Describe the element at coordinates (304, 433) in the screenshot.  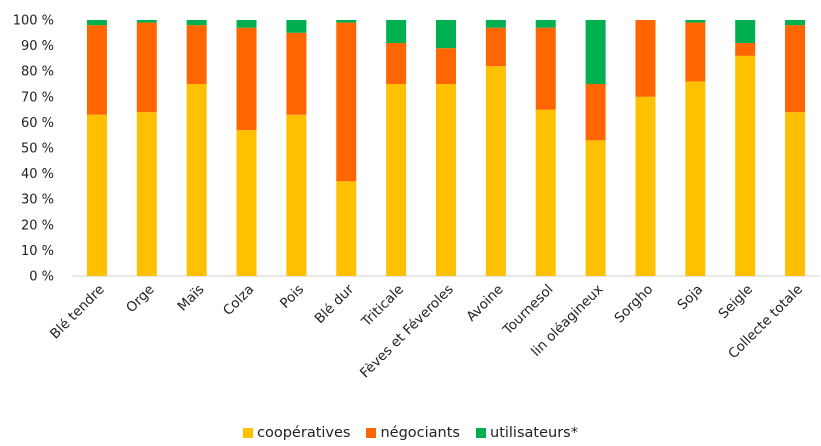
I see `legend-label: coopératives` at that location.